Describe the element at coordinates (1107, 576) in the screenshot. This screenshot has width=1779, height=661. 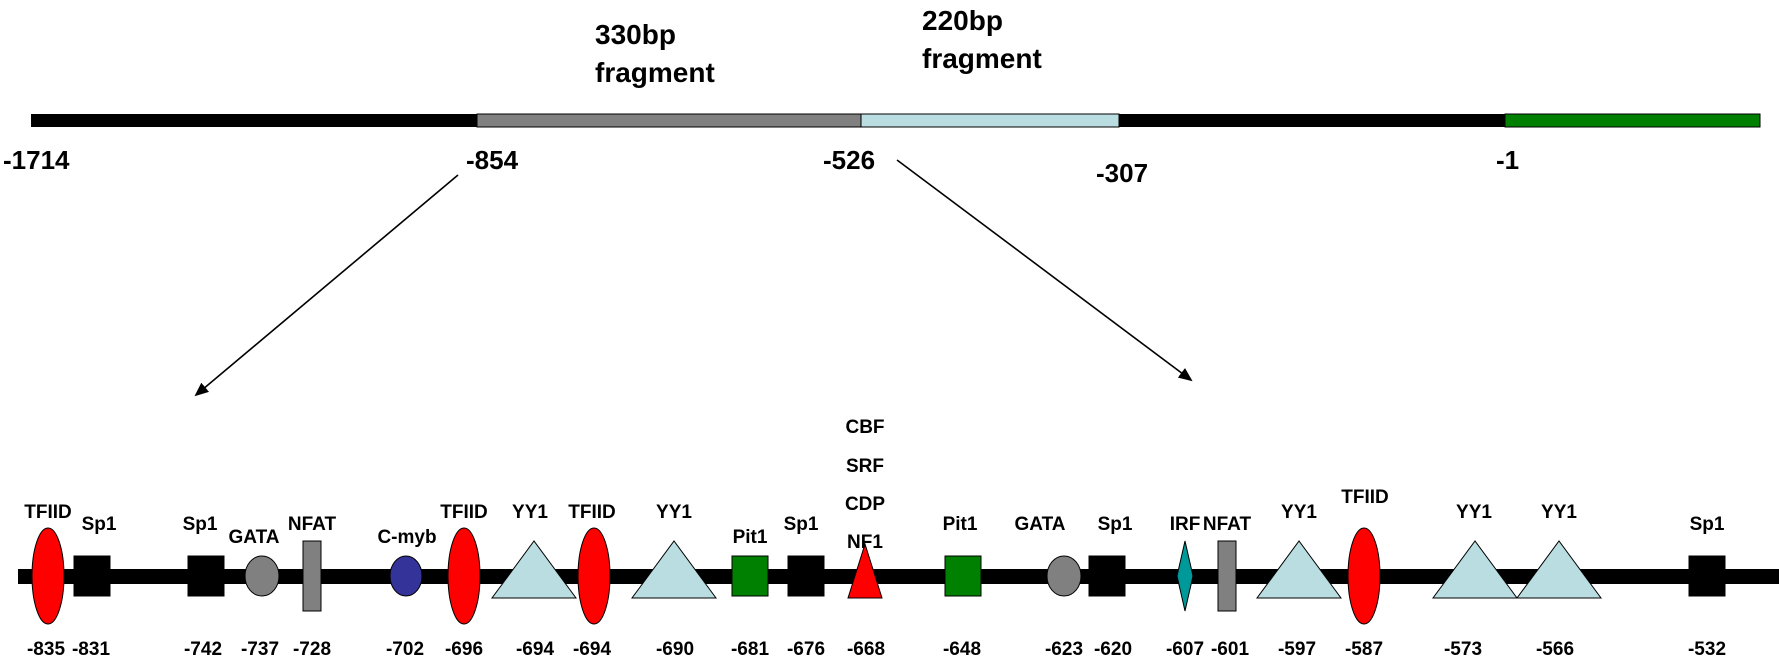
I see `site-16-square-marker` at that location.